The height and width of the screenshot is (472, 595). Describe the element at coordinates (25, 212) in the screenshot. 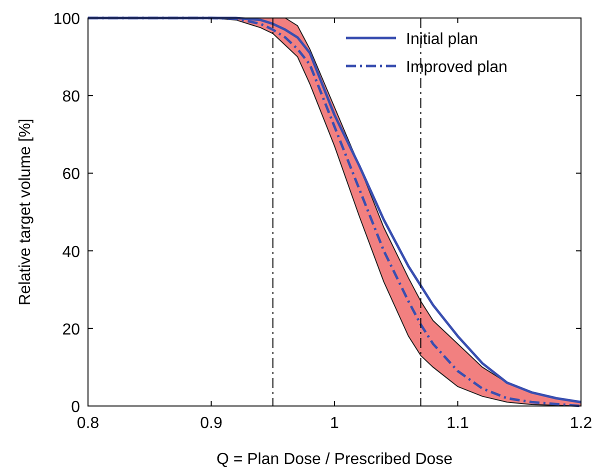

I see `y-axis-title: Relative target volume [%]` at that location.